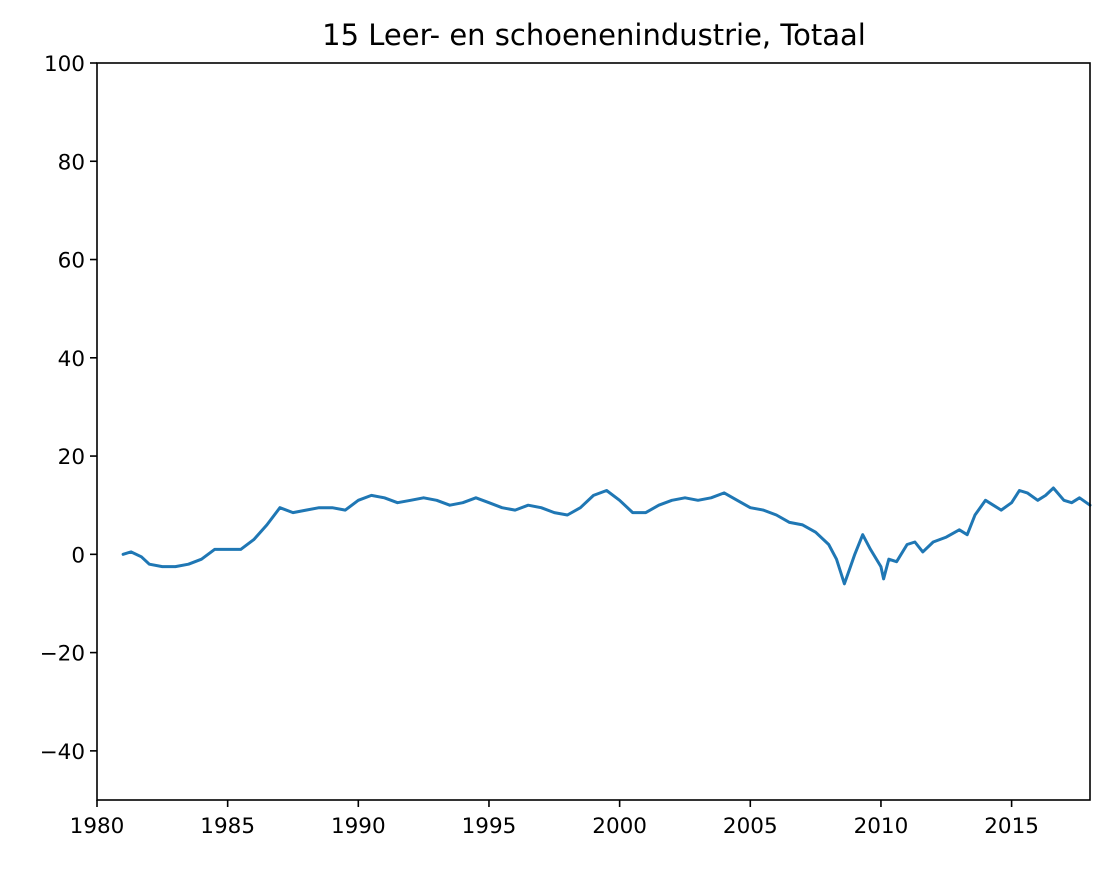  I want to click on series-line, so click(606, 536).